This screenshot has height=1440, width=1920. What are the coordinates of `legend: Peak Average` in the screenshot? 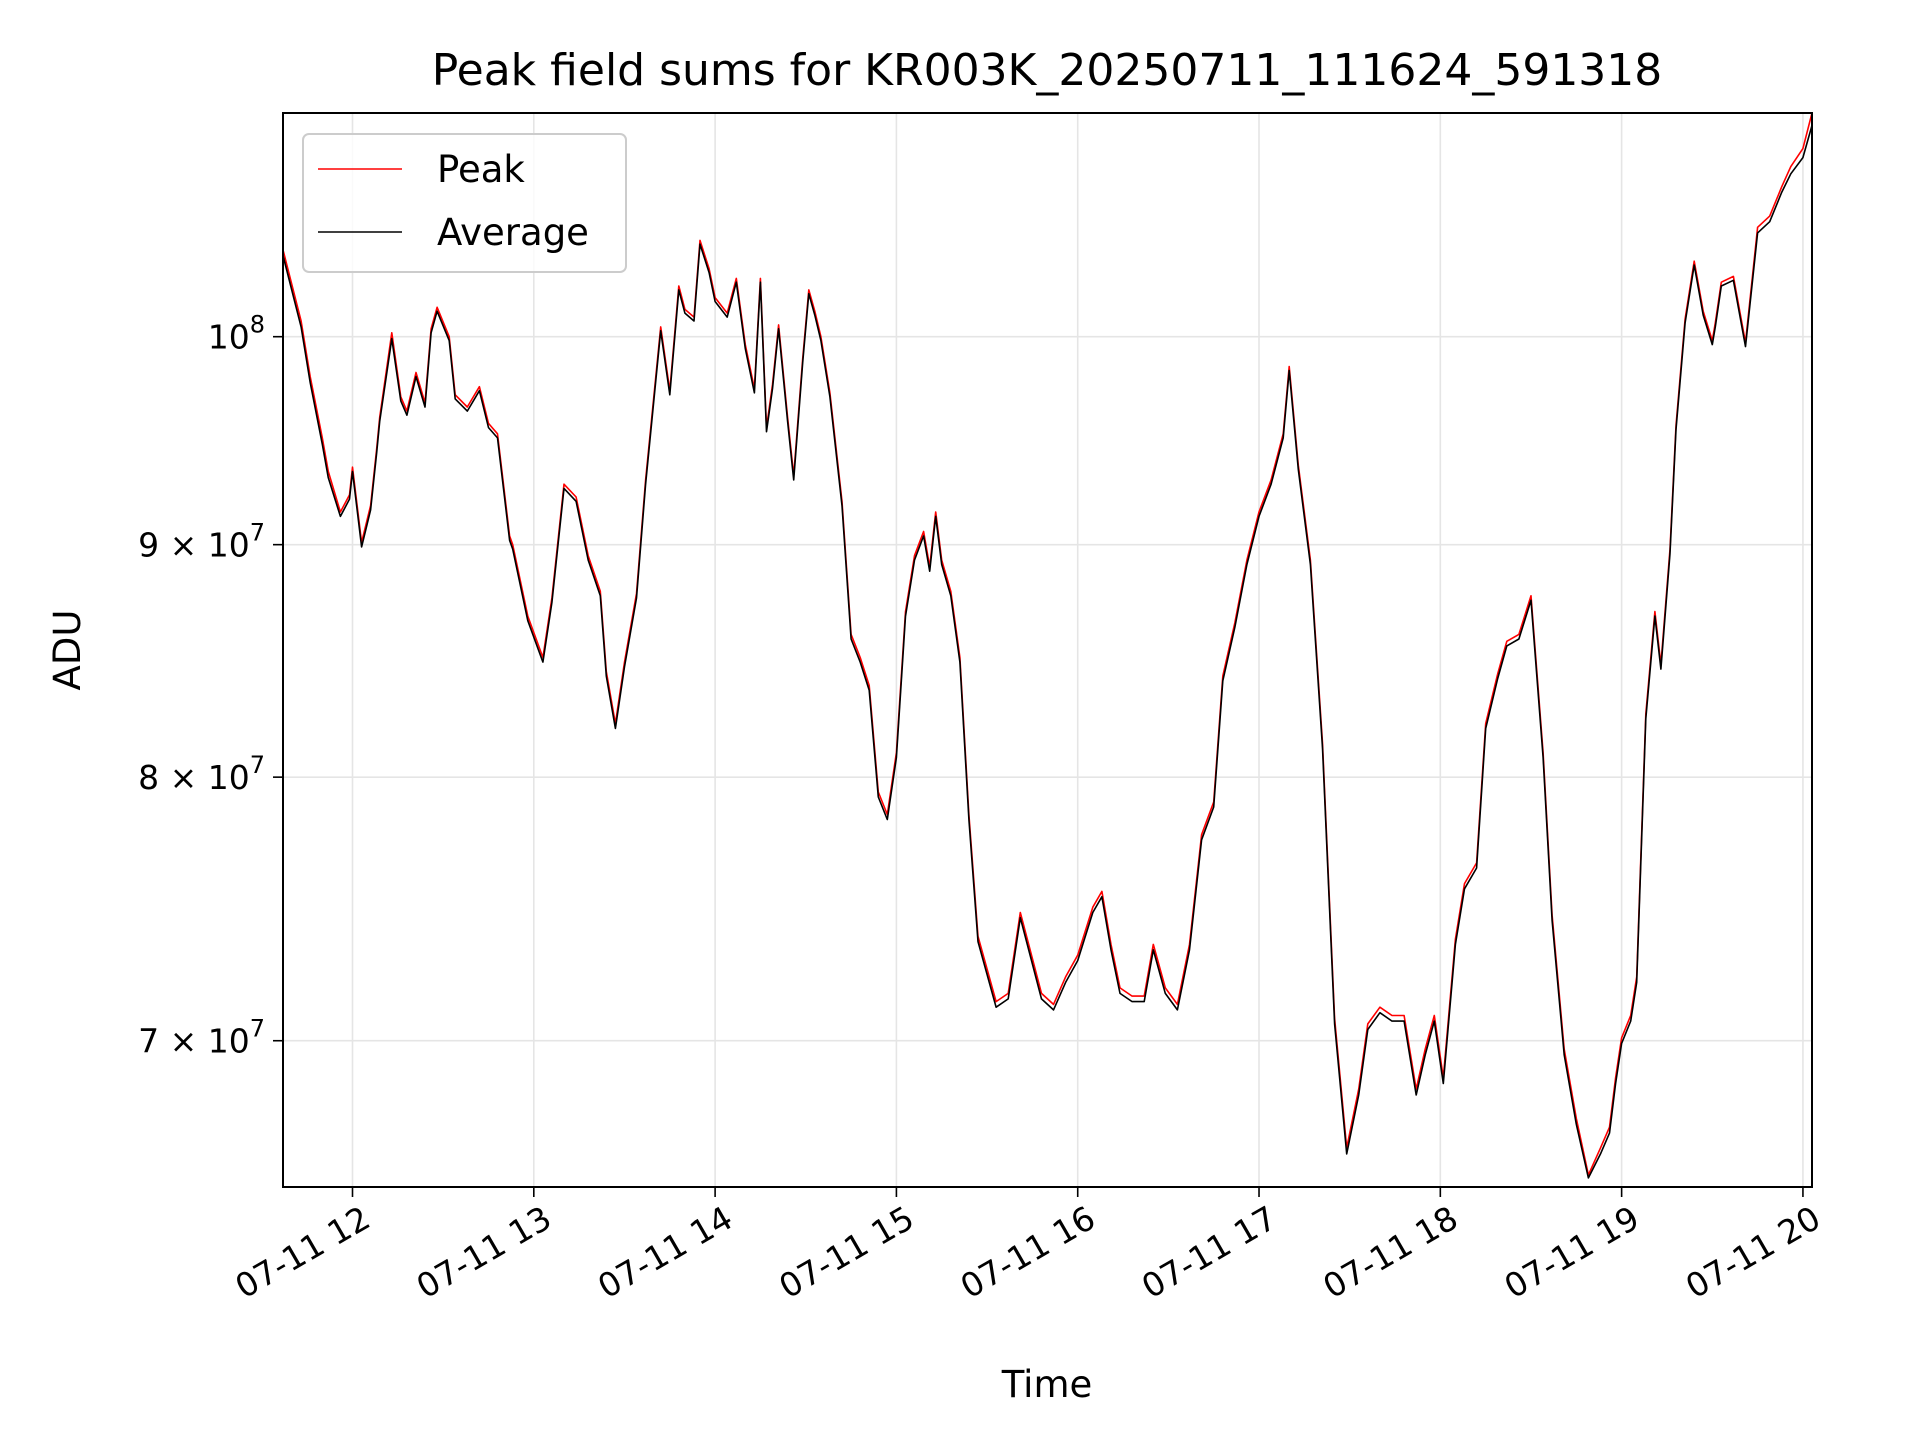 It's located at (464, 203).